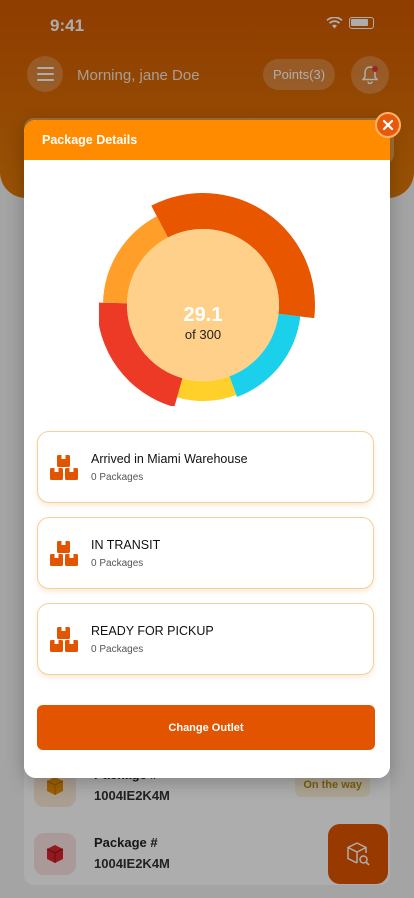 Image resolution: width=414 pixels, height=898 pixels. What do you see at coordinates (205, 467) in the screenshot?
I see `status-card-arrived: Arrived in Miami Warehouse 0 Packages` at bounding box center [205, 467].